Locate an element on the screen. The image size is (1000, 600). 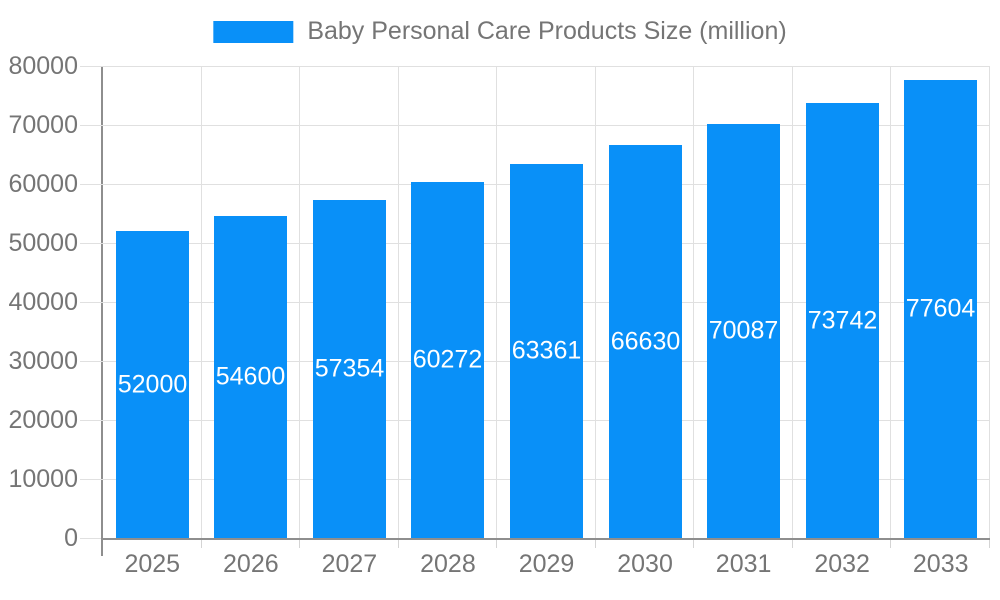
bar-value-label: 73742 is located at coordinates (842, 320).